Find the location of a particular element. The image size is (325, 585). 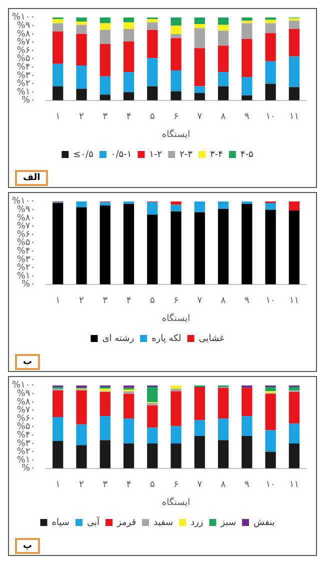

legend-label: بنفش is located at coordinates (264, 523).